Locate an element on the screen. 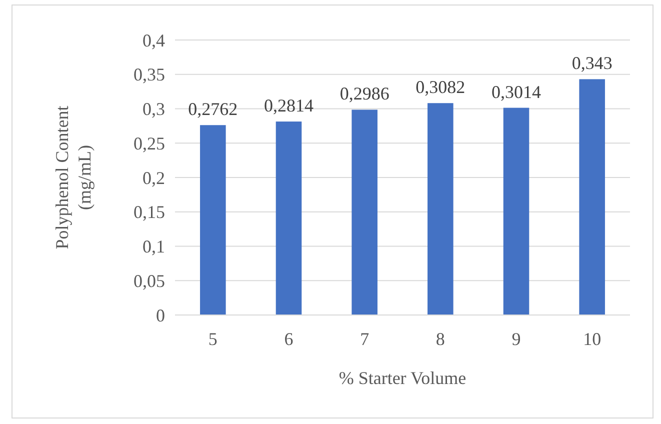  y-tick-label: 0,3 is located at coordinates (153, 109).